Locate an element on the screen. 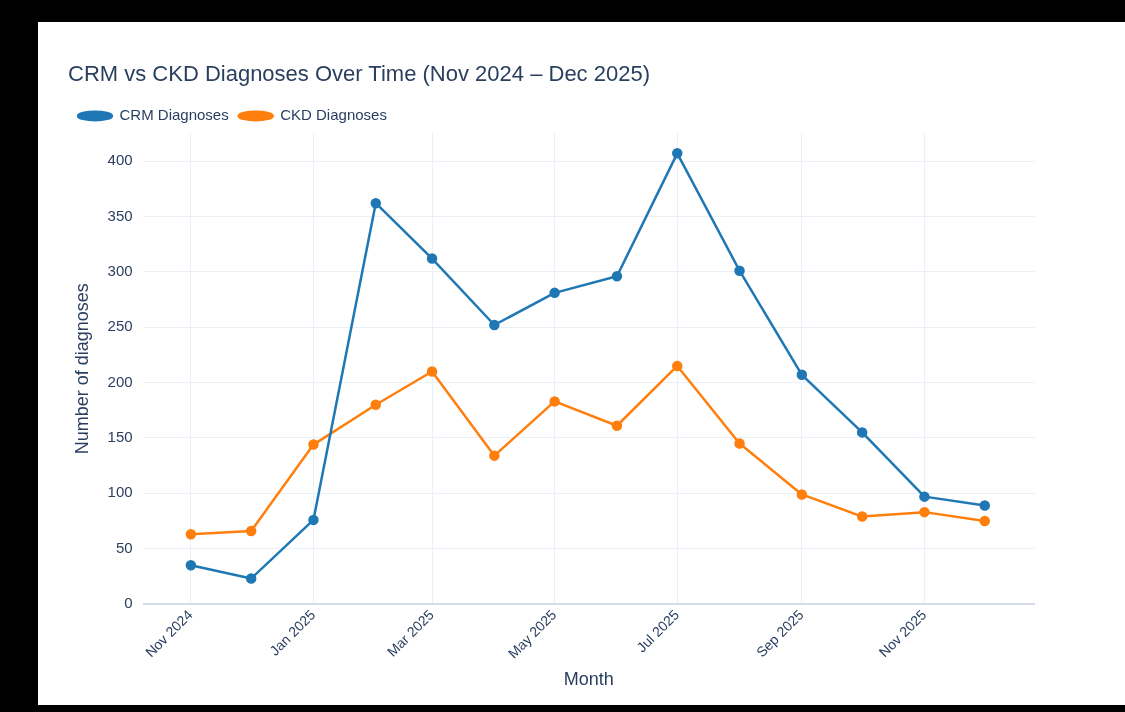  y-axis-title: Number of diagnoses is located at coordinates (81, 369).